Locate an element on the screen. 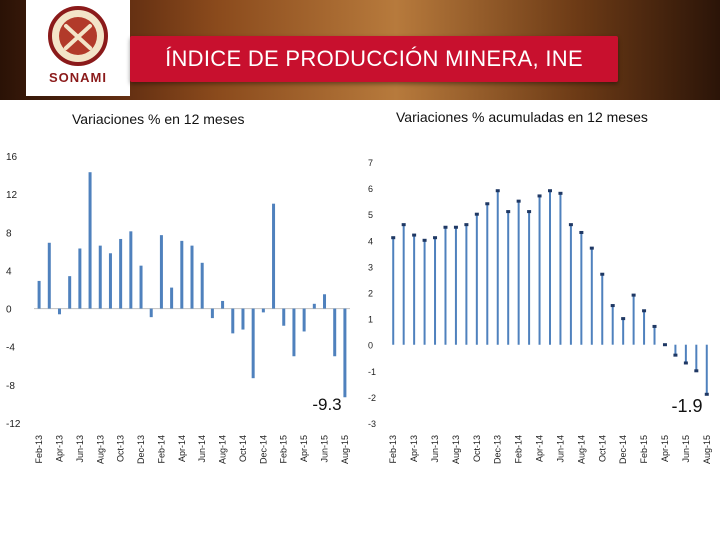  y-tick-label: 8 is located at coordinates (9, 233).